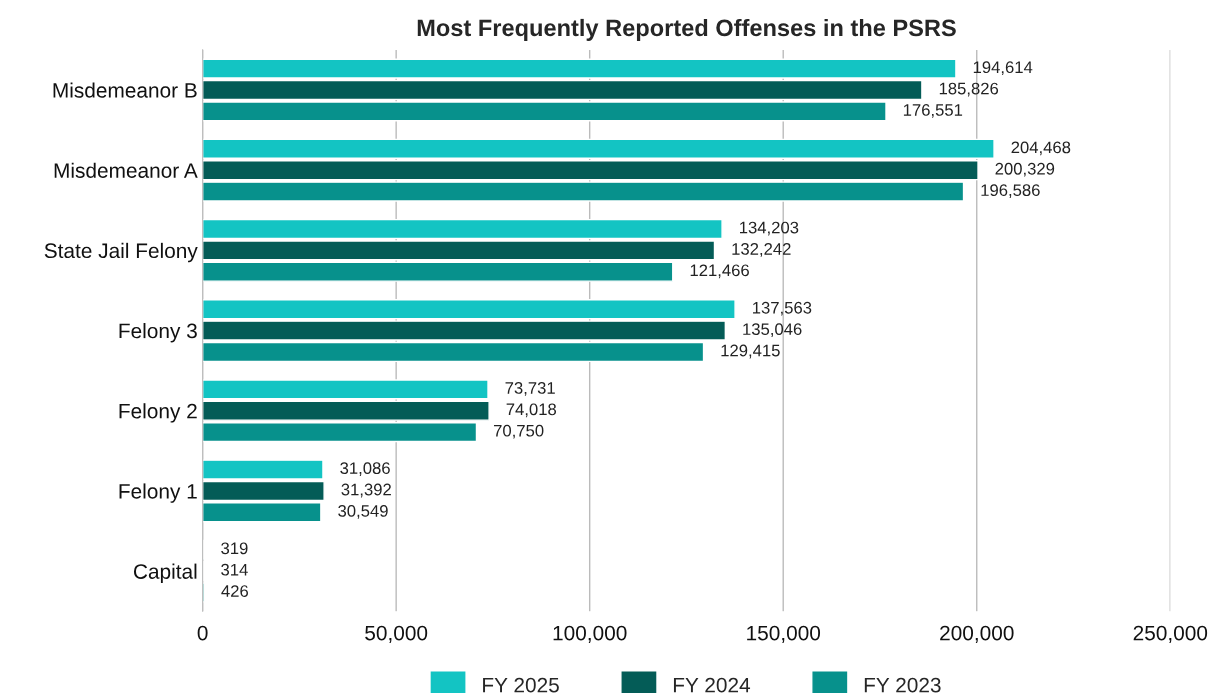  I want to click on y-tick-label: Misdemeanor B, so click(125, 90).